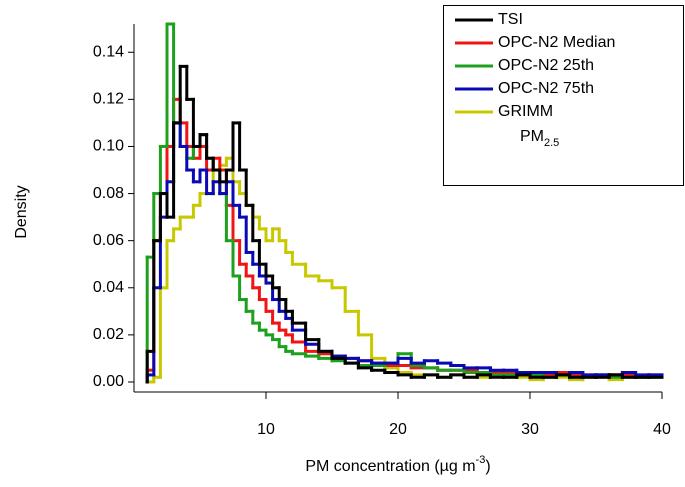 This screenshot has height=487, width=685. What do you see at coordinates (108, 51) in the screenshot?
I see `y-tick-label: 0.14` at bounding box center [108, 51].